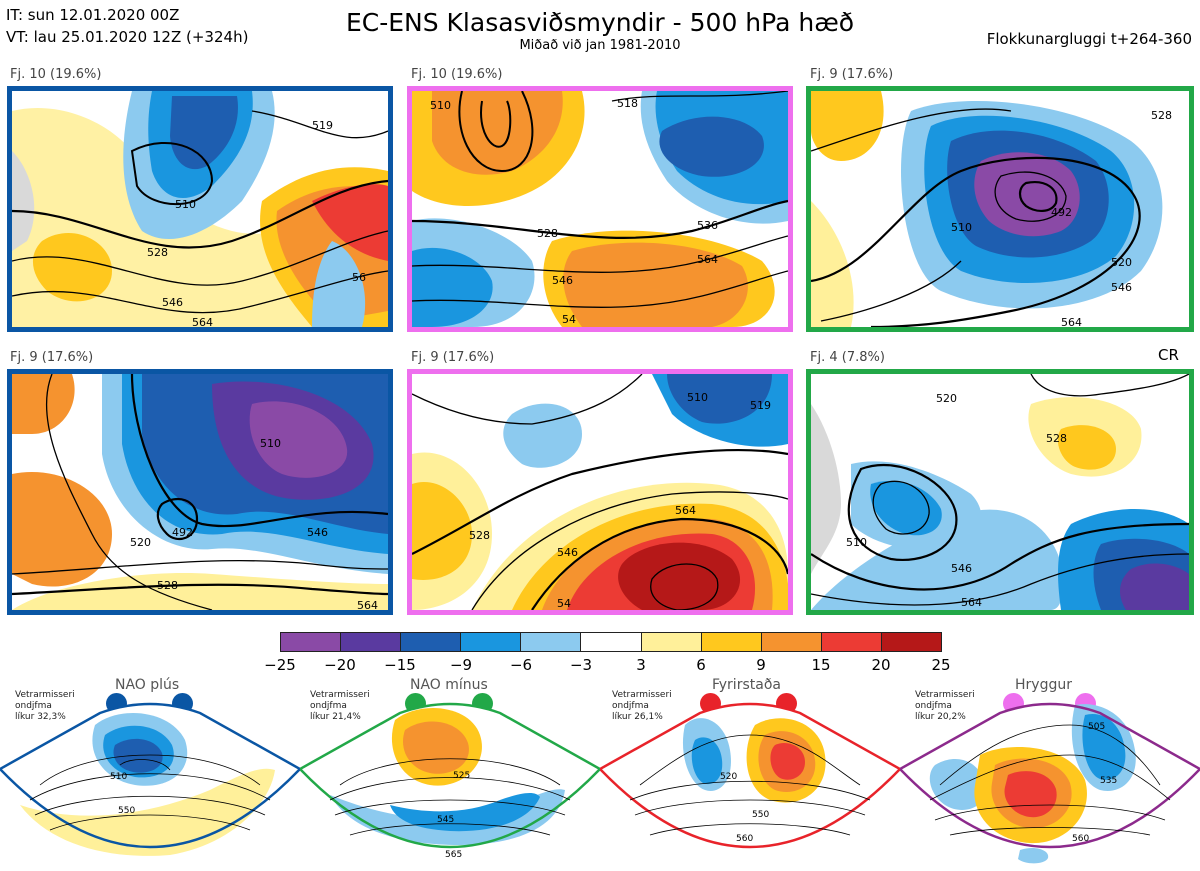  I want to click on cluster-map-2-field: 510 518 528 536 546 564 54, so click(600, 209).